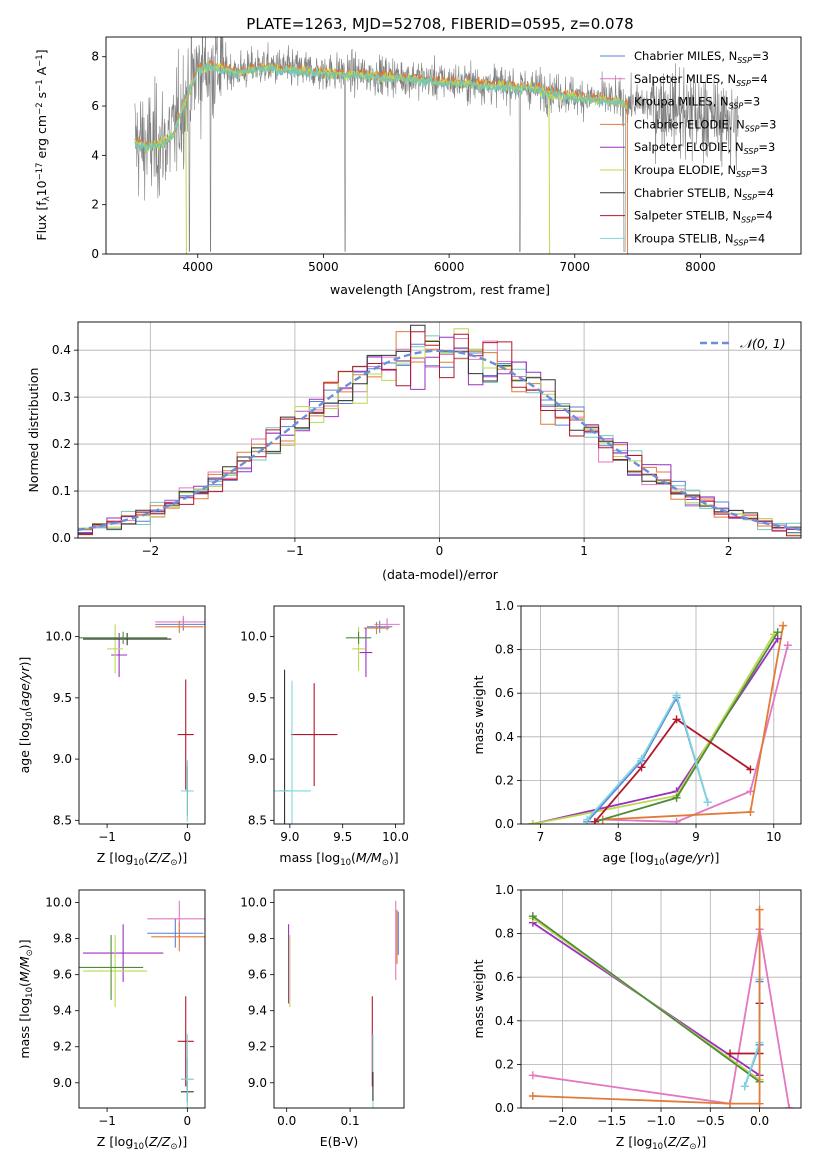 This screenshot has width=819, height=1170. I want to click on x-tick-label: −2, so click(150, 551).